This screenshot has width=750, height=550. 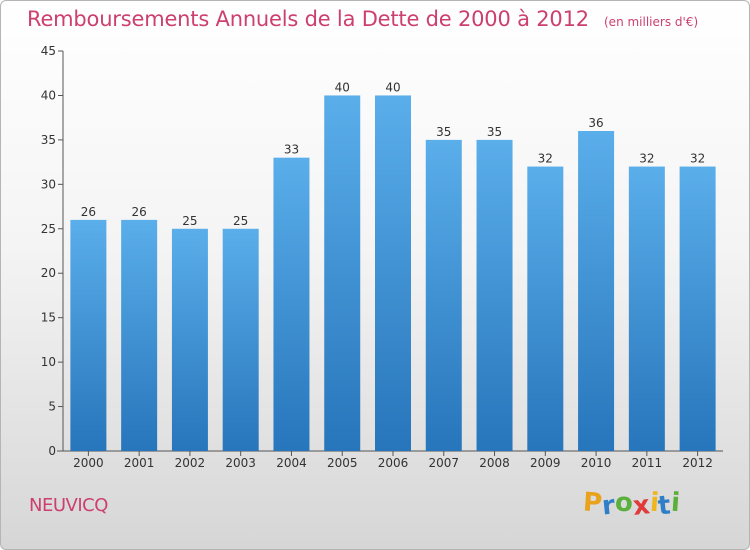 What do you see at coordinates (291, 150) in the screenshot?
I see `data-label: 33` at bounding box center [291, 150].